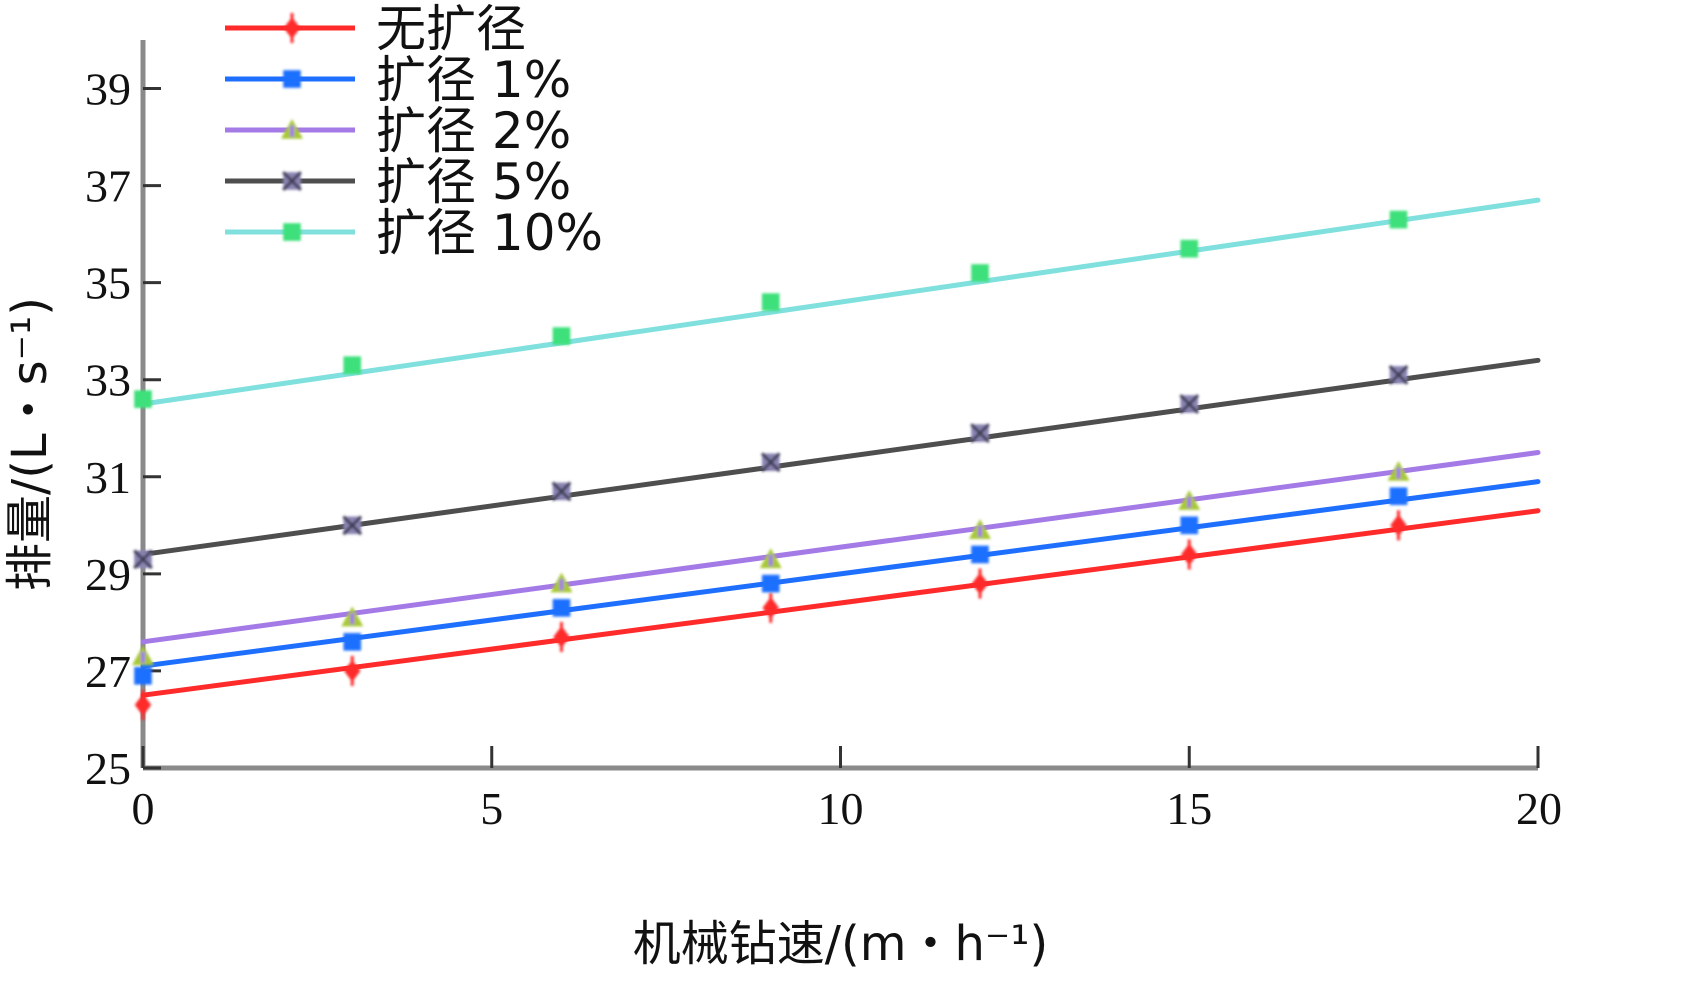 The height and width of the screenshot is (985, 1707). What do you see at coordinates (1539, 808) in the screenshot?
I see `x-tick-label: 20` at bounding box center [1539, 808].